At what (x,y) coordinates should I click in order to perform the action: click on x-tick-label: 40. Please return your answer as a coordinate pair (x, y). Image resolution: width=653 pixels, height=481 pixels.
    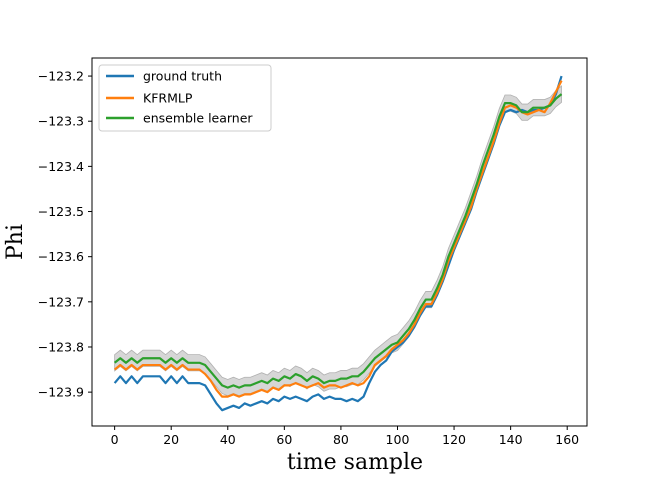
    Looking at the image, I should click on (228, 439).